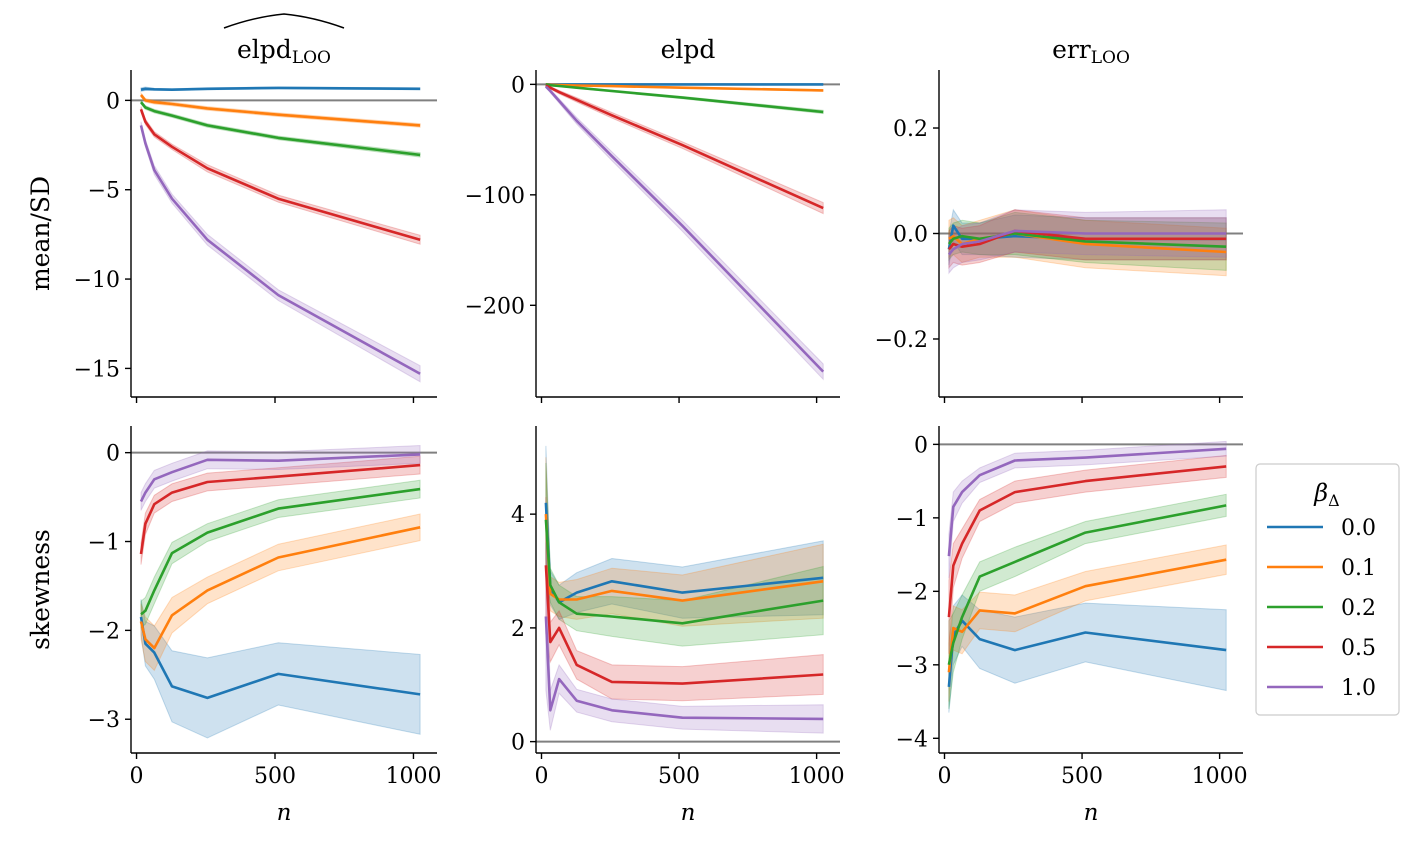 Image resolution: width=1412 pixels, height=847 pixels. What do you see at coordinates (495, 306) in the screenshot?
I see `y-tick-label: −200` at bounding box center [495, 306].